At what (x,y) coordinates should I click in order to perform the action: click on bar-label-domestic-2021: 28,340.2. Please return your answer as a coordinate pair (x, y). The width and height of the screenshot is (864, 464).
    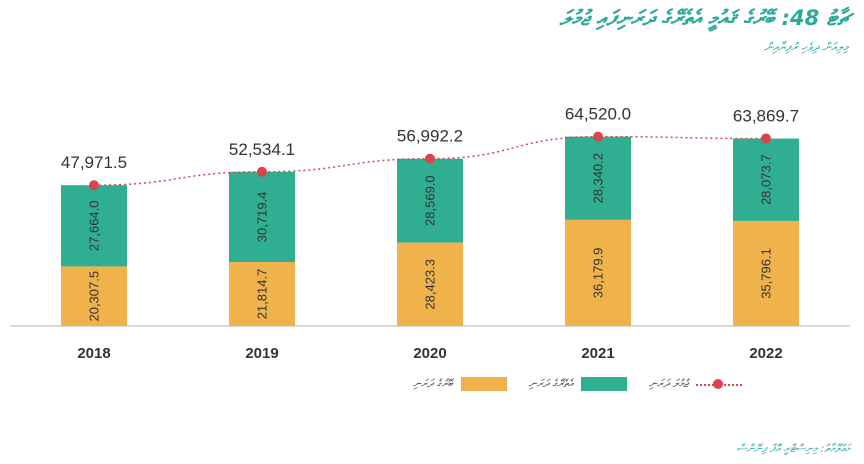
    Looking at the image, I should click on (598, 178).